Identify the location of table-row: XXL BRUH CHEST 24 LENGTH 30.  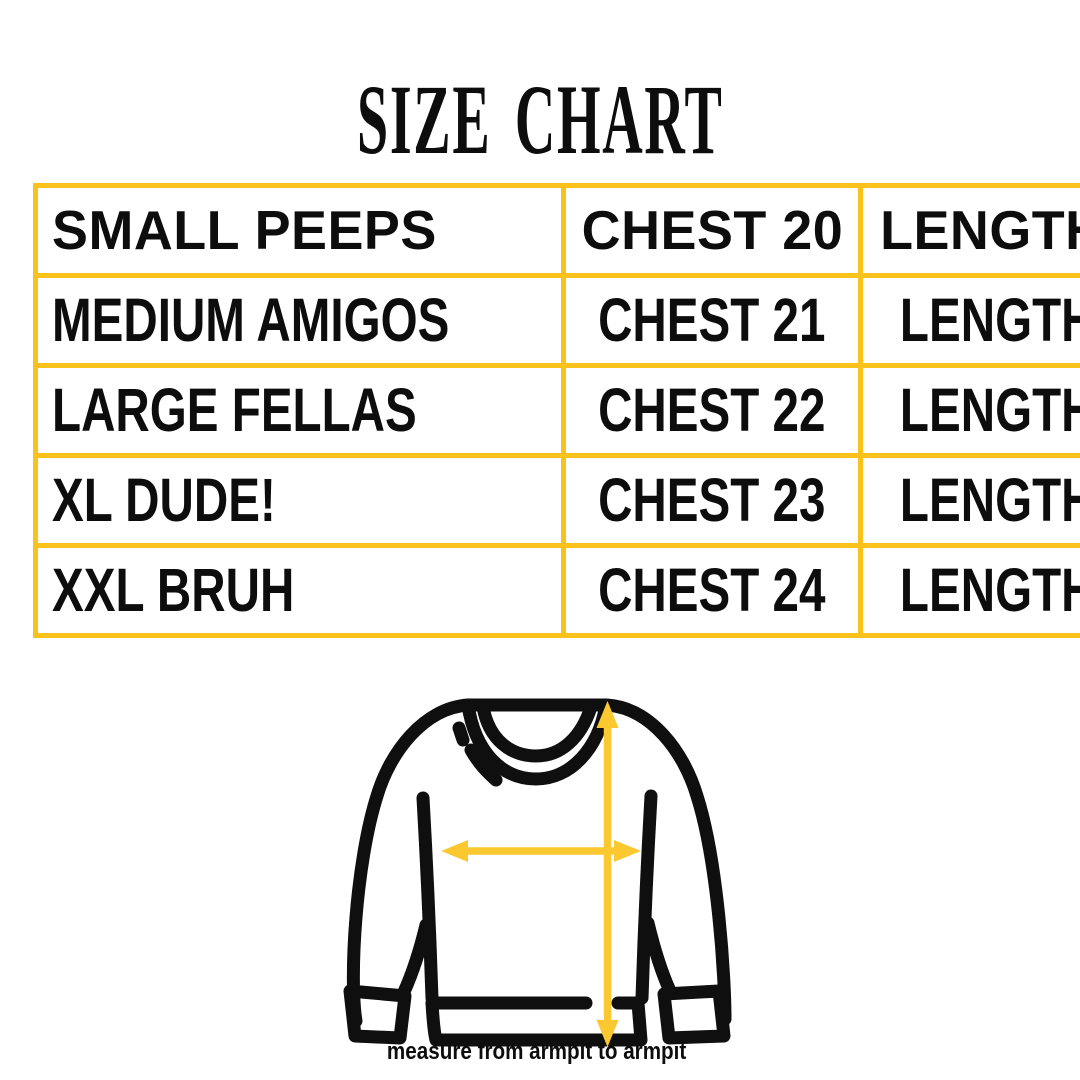
(556, 590).